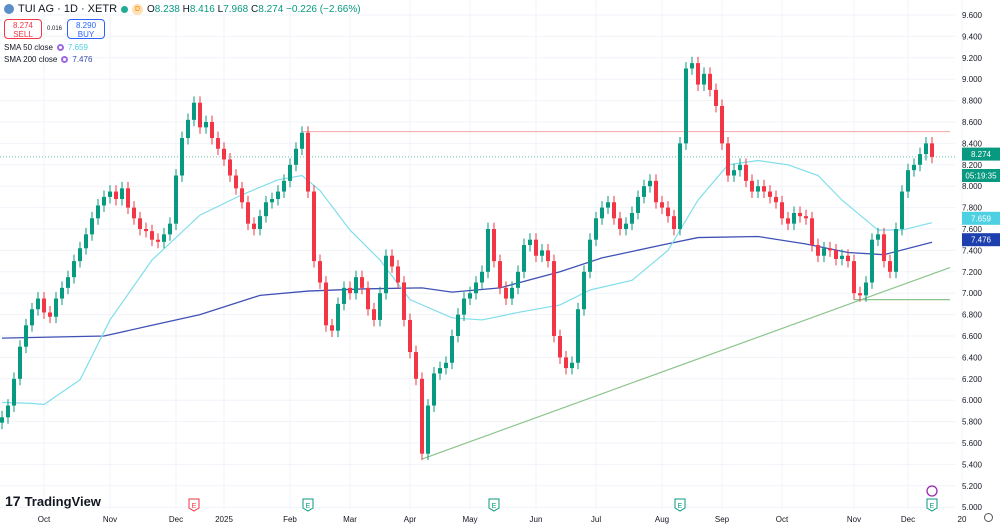  I want to click on y-tick-label: 9.000, so click(972, 79).